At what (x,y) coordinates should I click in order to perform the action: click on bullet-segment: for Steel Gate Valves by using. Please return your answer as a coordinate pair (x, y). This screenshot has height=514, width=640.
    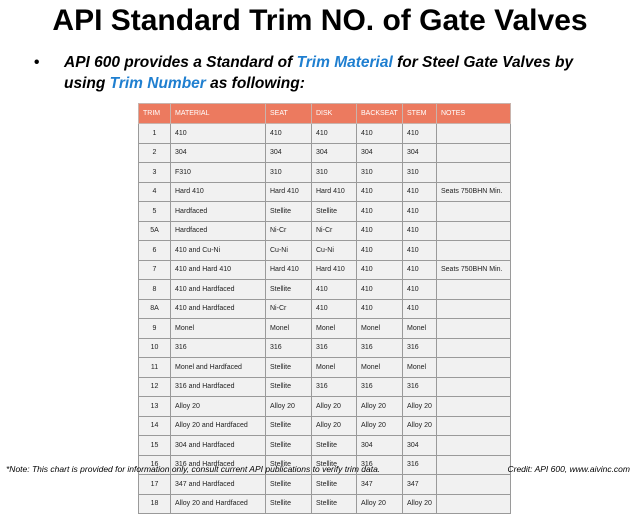
    Looking at the image, I should click on (319, 73).